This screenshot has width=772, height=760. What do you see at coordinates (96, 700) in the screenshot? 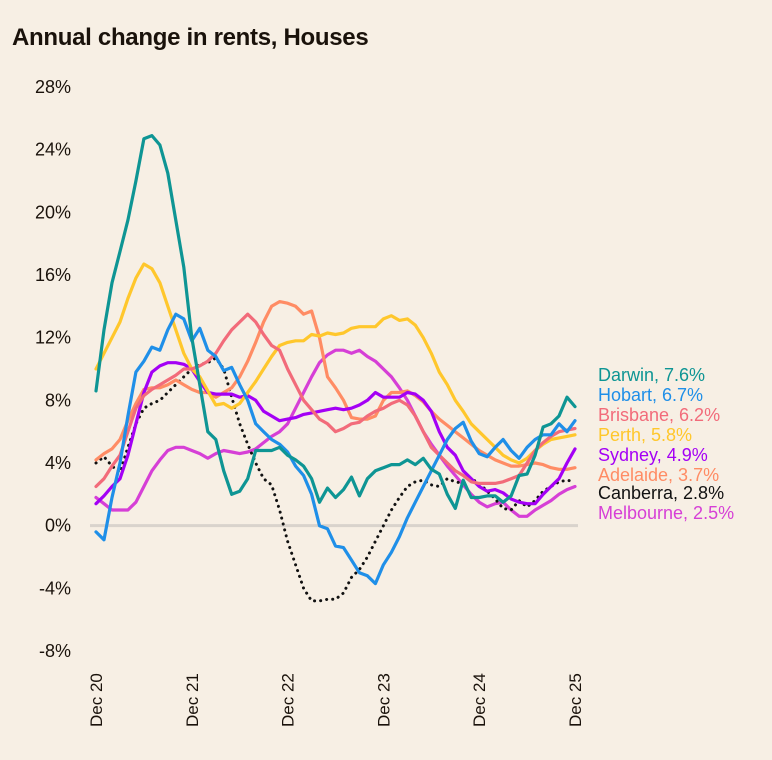
I see `x-tick-label: Dec 20` at bounding box center [96, 700].